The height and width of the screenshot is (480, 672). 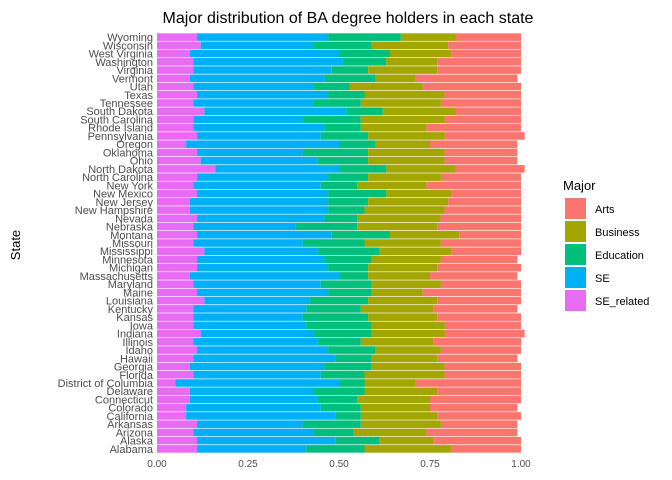 What do you see at coordinates (264, 276) in the screenshot?
I see `bar-massachusetts-se` at bounding box center [264, 276].